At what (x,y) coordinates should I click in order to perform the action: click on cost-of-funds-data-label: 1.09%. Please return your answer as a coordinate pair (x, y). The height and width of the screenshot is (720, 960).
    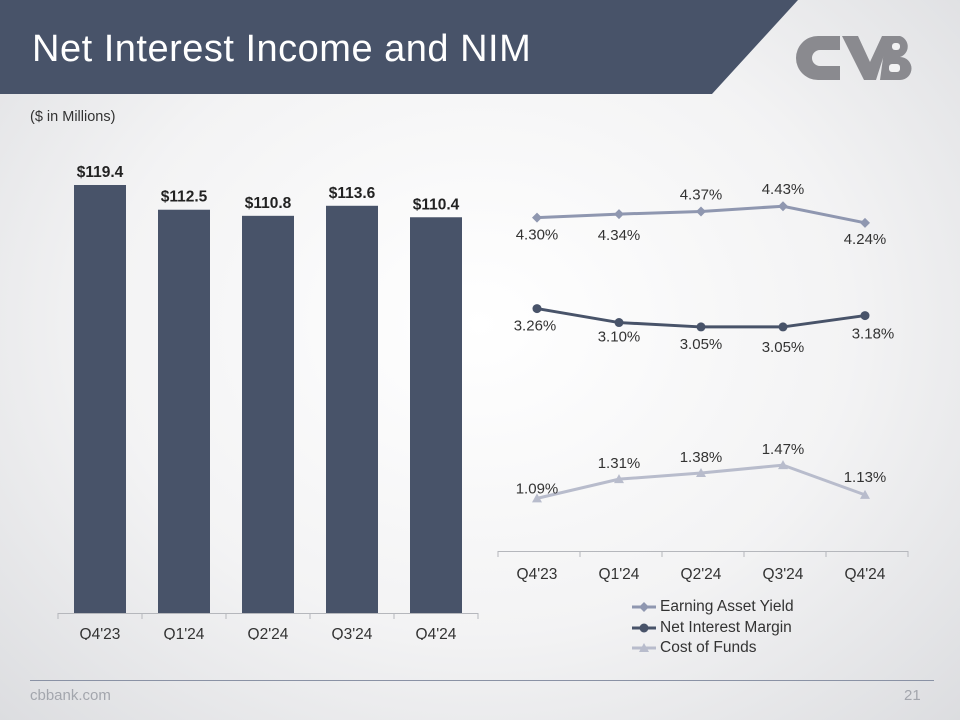
    Looking at the image, I should click on (537, 488).